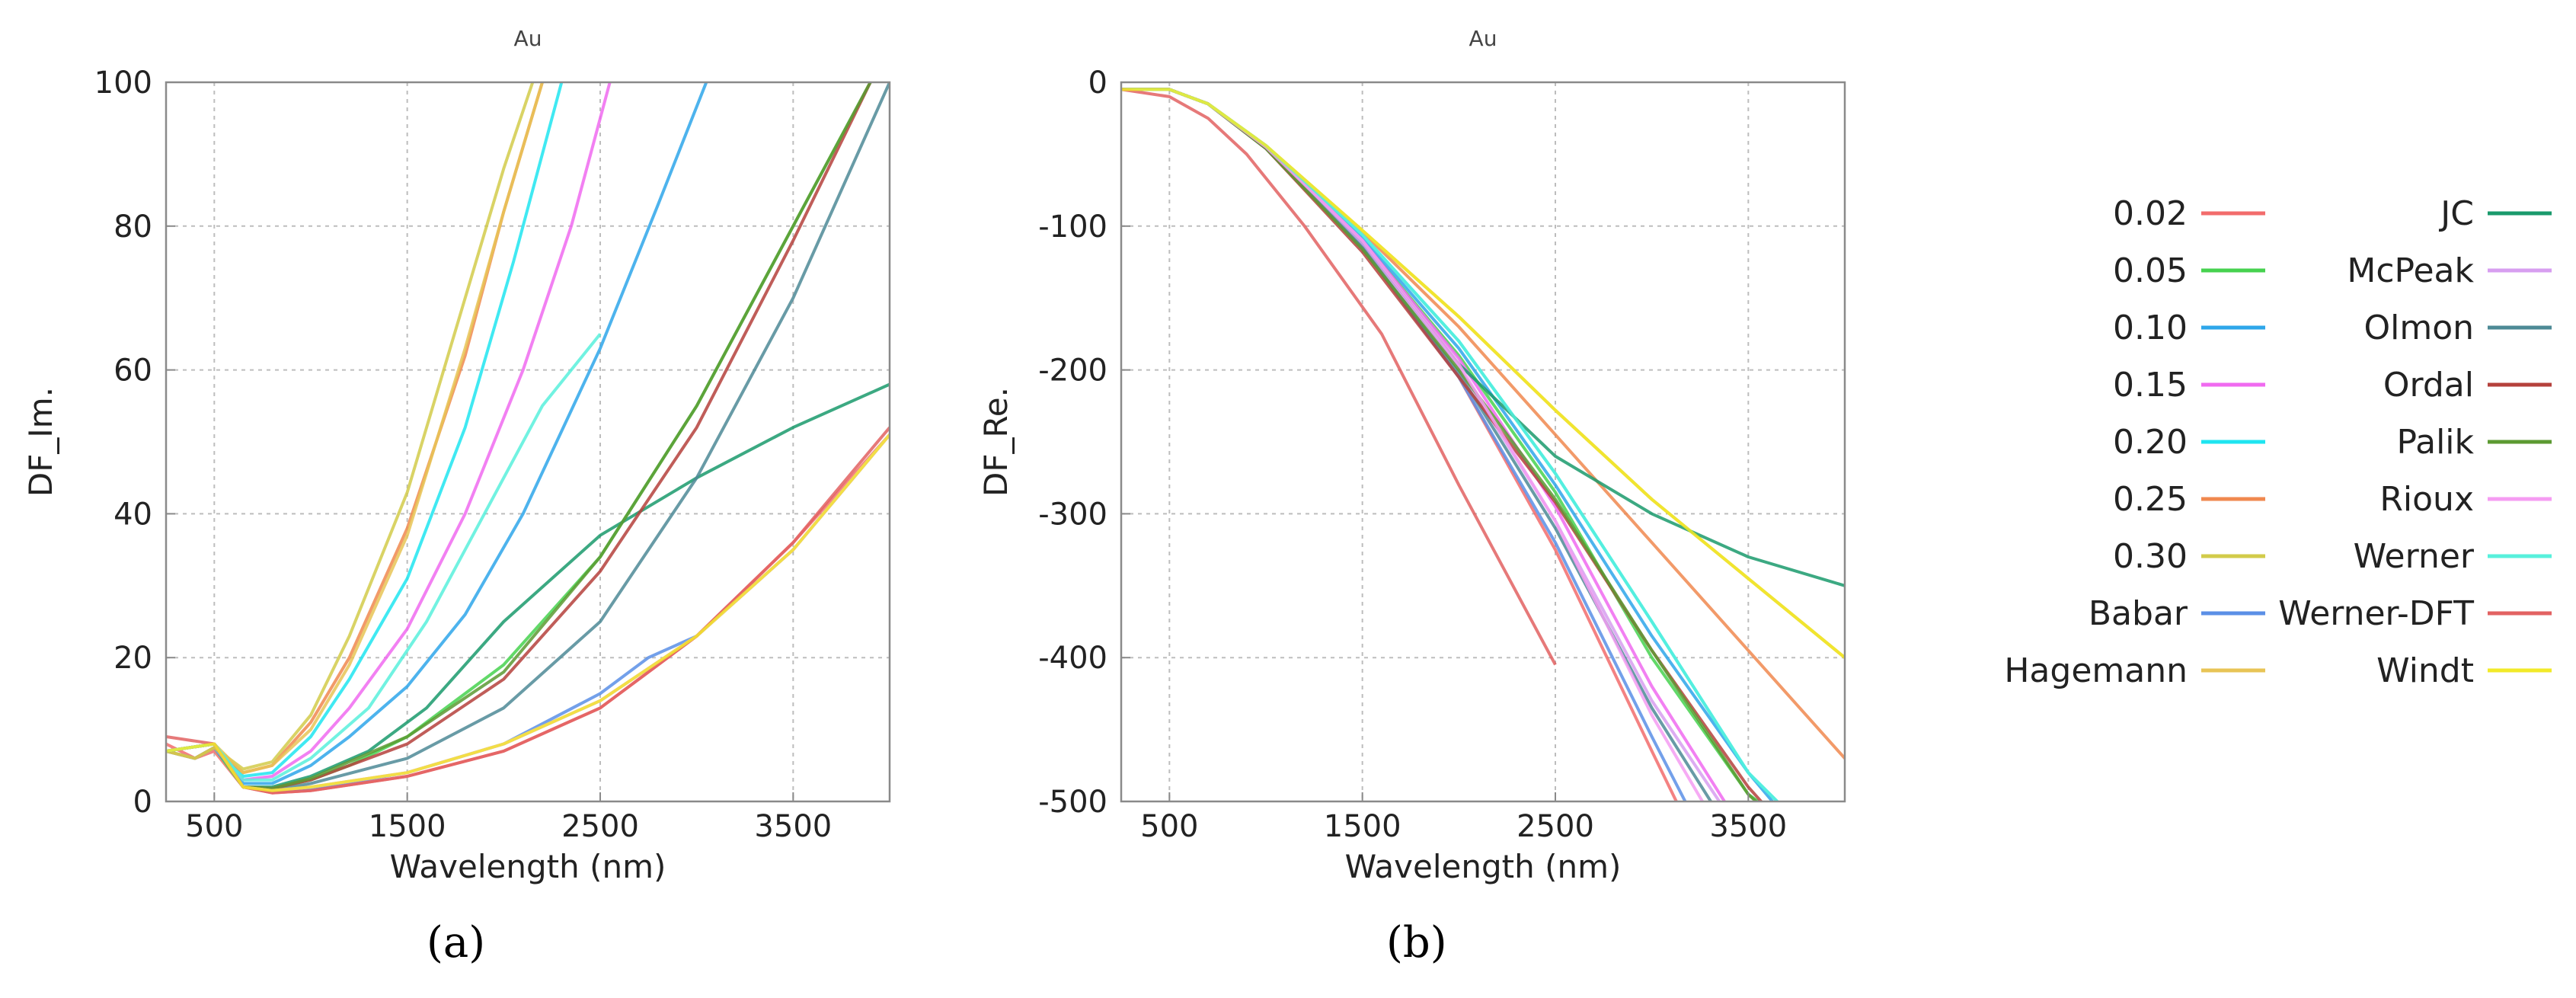 The height and width of the screenshot is (998, 2576). I want to click on chart-b-y-tick-label: -100, so click(1073, 227).